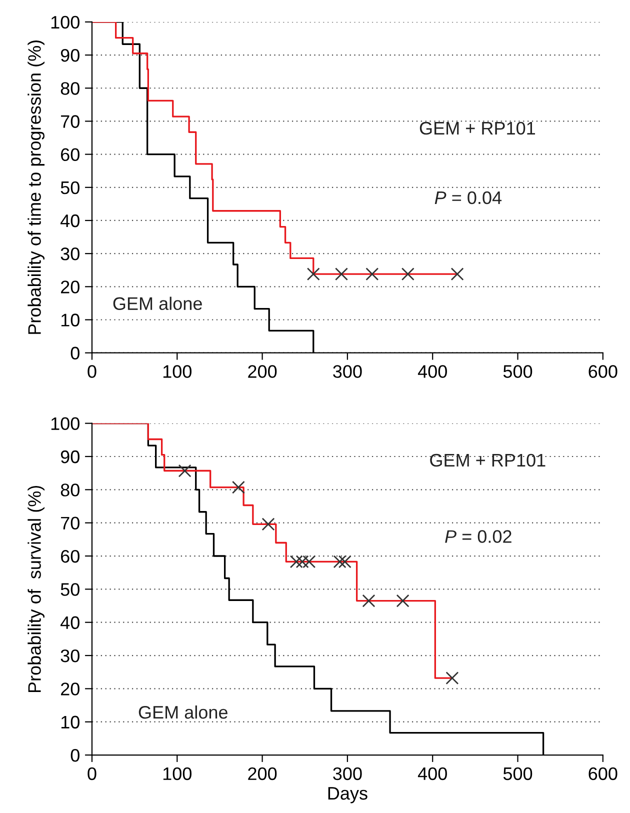 Image resolution: width=630 pixels, height=813 pixels. Describe the element at coordinates (478, 536) in the screenshot. I see `annotation: P = 0.02` at that location.